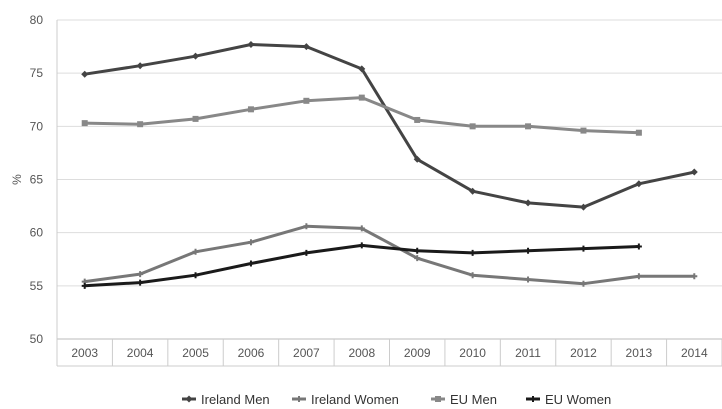 The width and height of the screenshot is (722, 409). I want to click on x-tick-label: 2004, so click(140, 353).